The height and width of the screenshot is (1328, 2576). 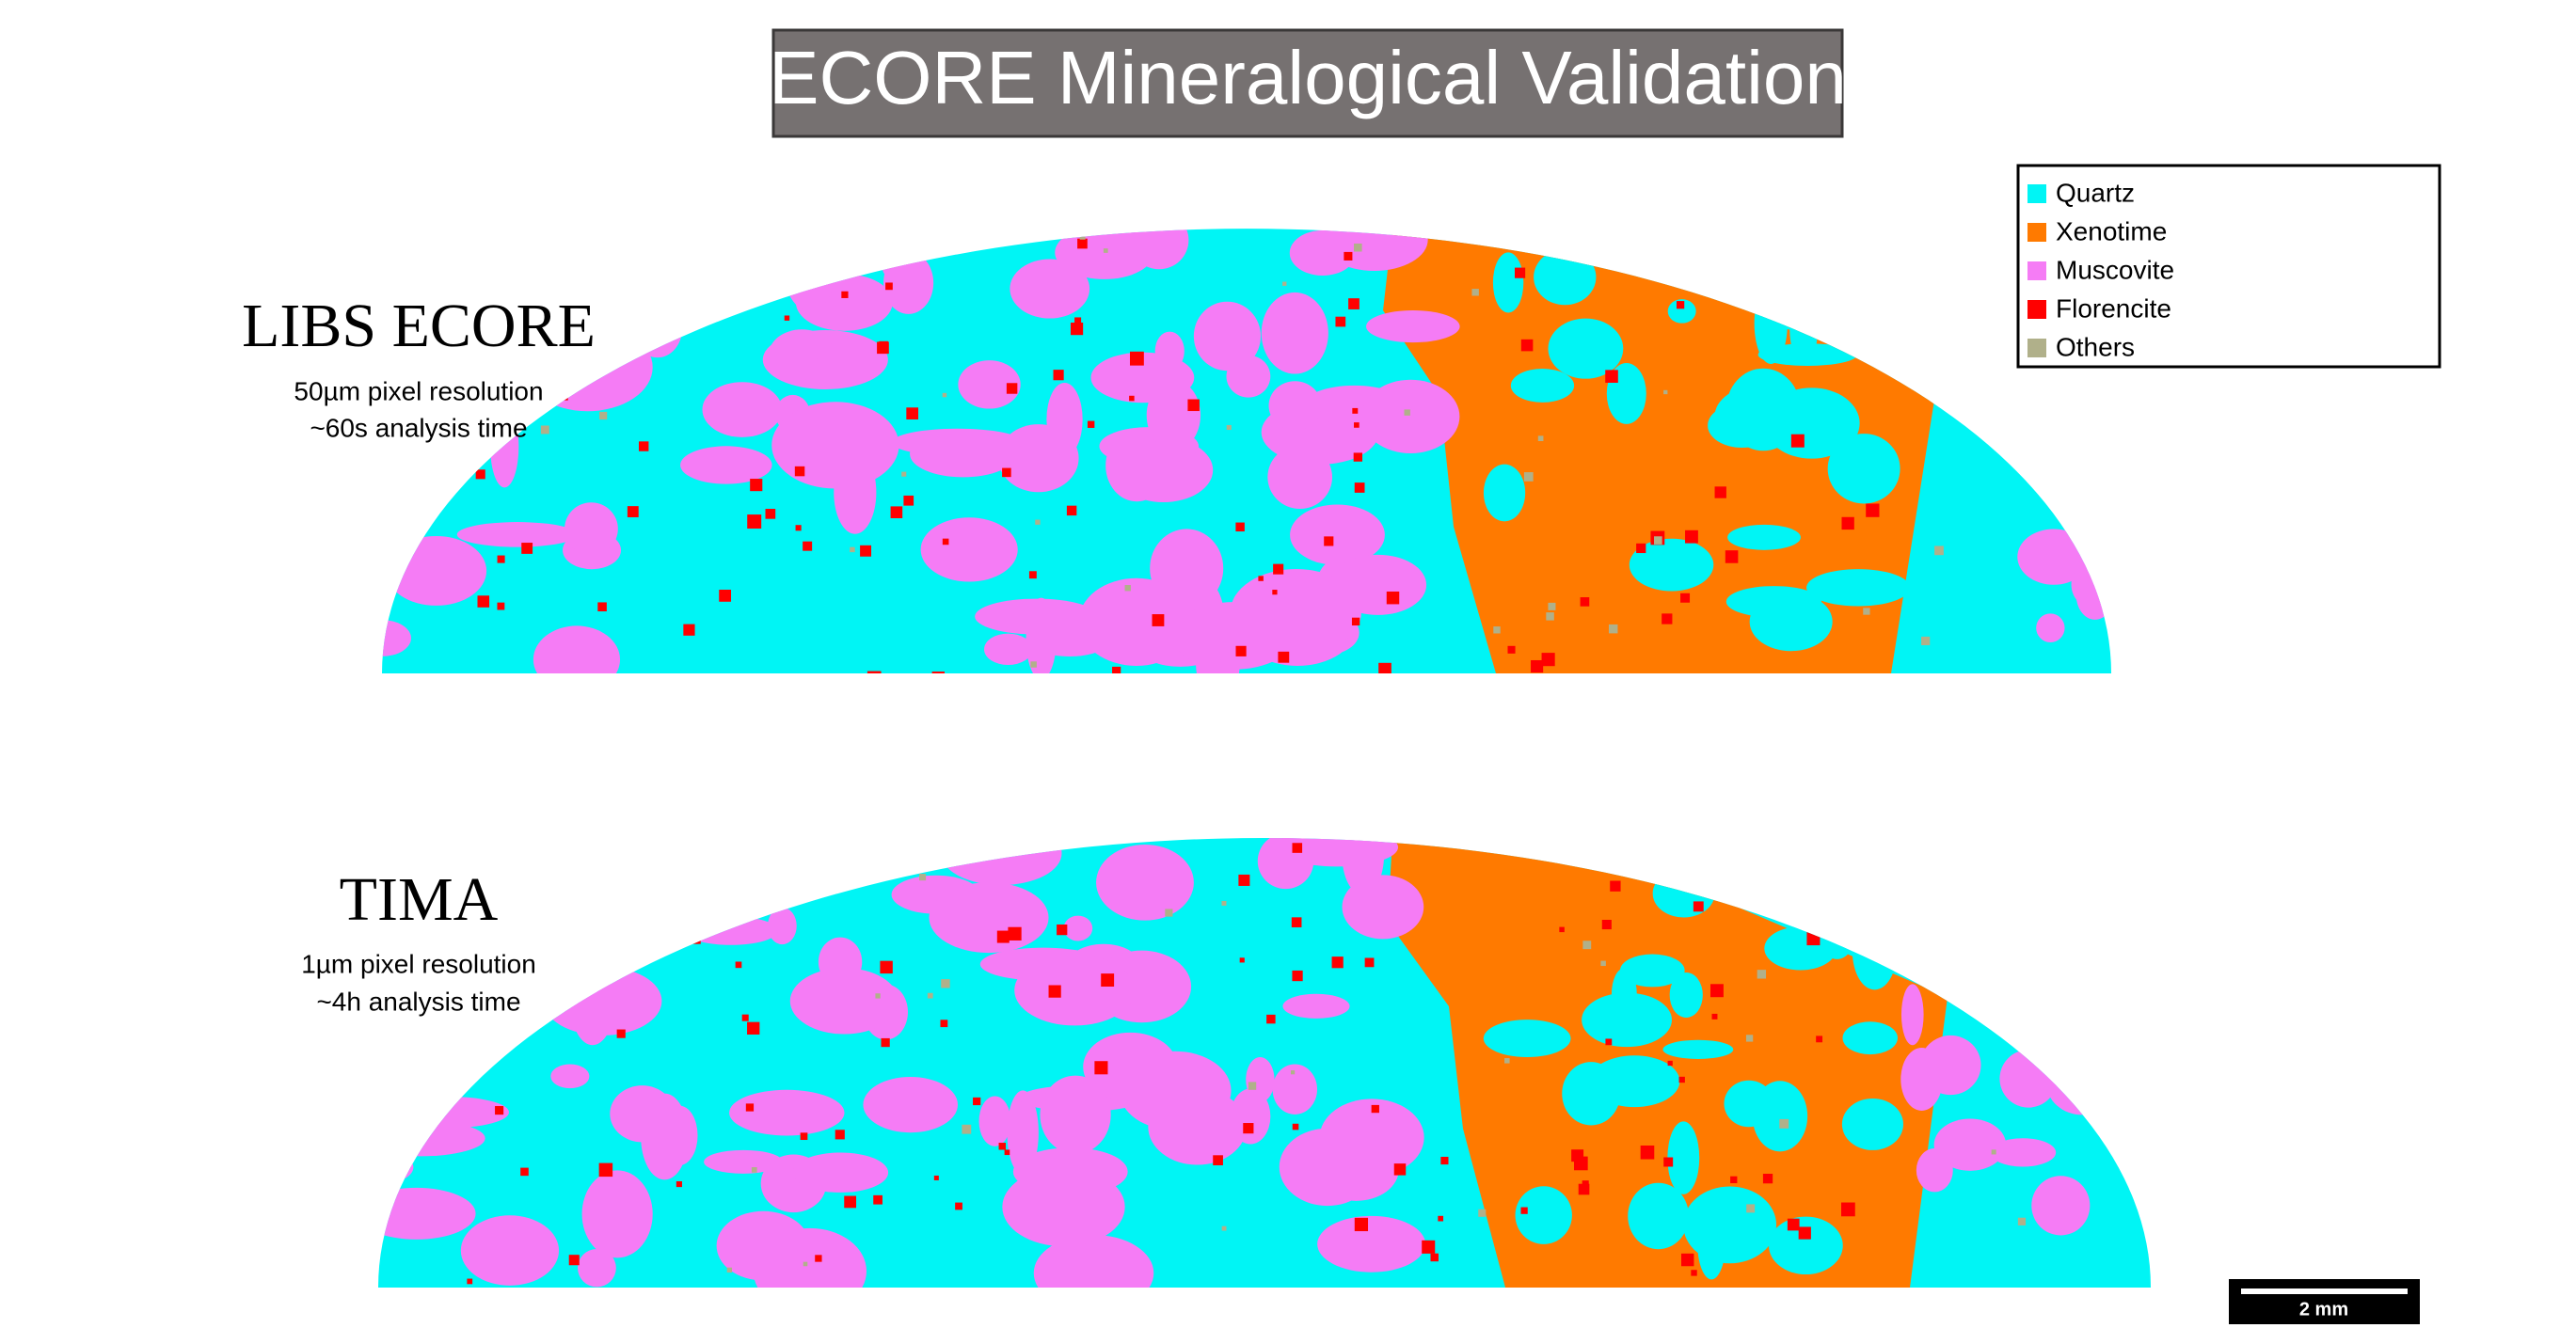 I want to click on title-box, so click(x=1307, y=83).